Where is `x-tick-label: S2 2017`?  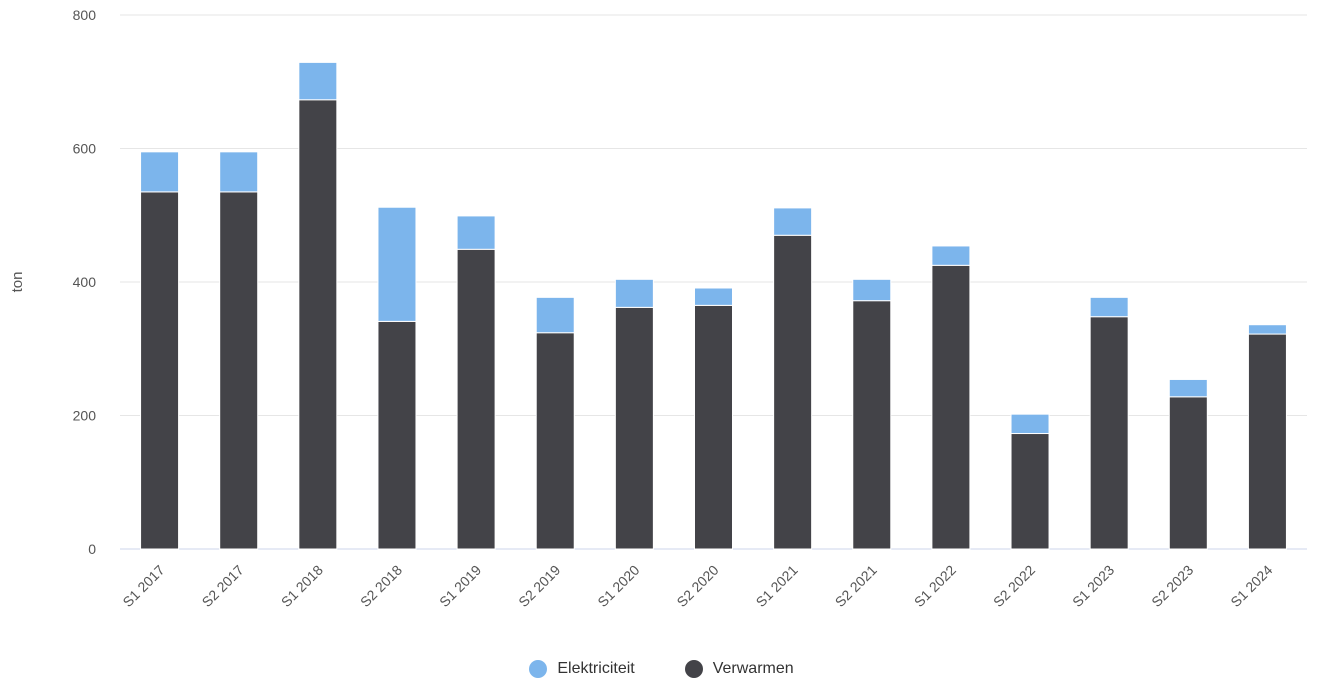
x-tick-label: S2 2017 is located at coordinates (223, 586).